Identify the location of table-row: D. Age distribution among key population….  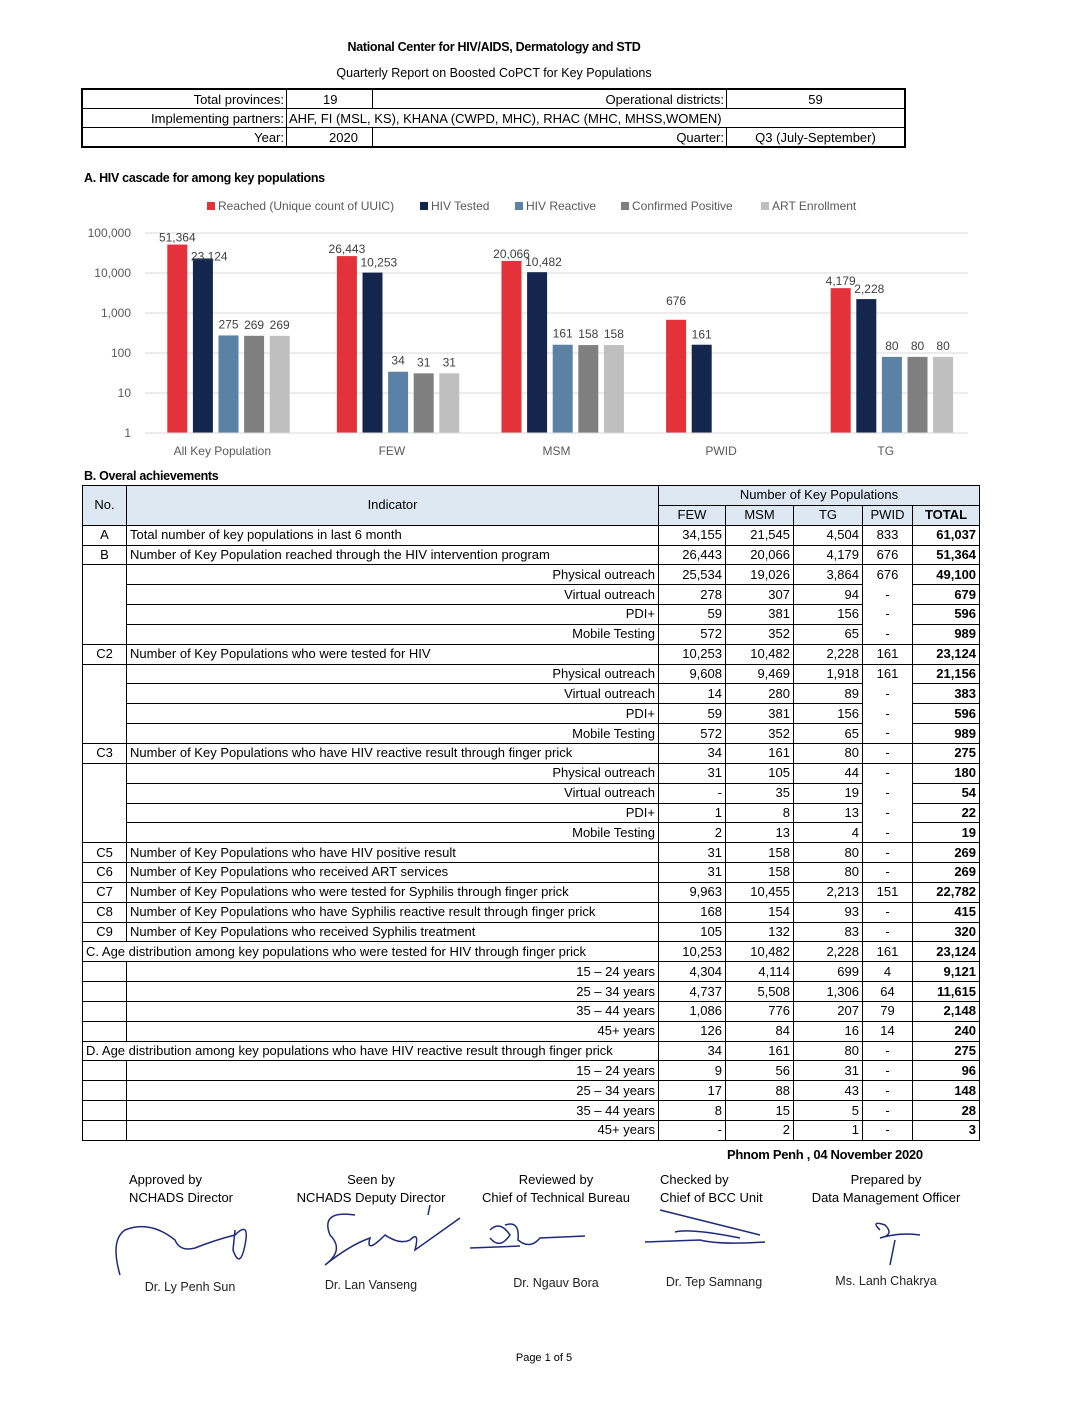
(531, 1051).